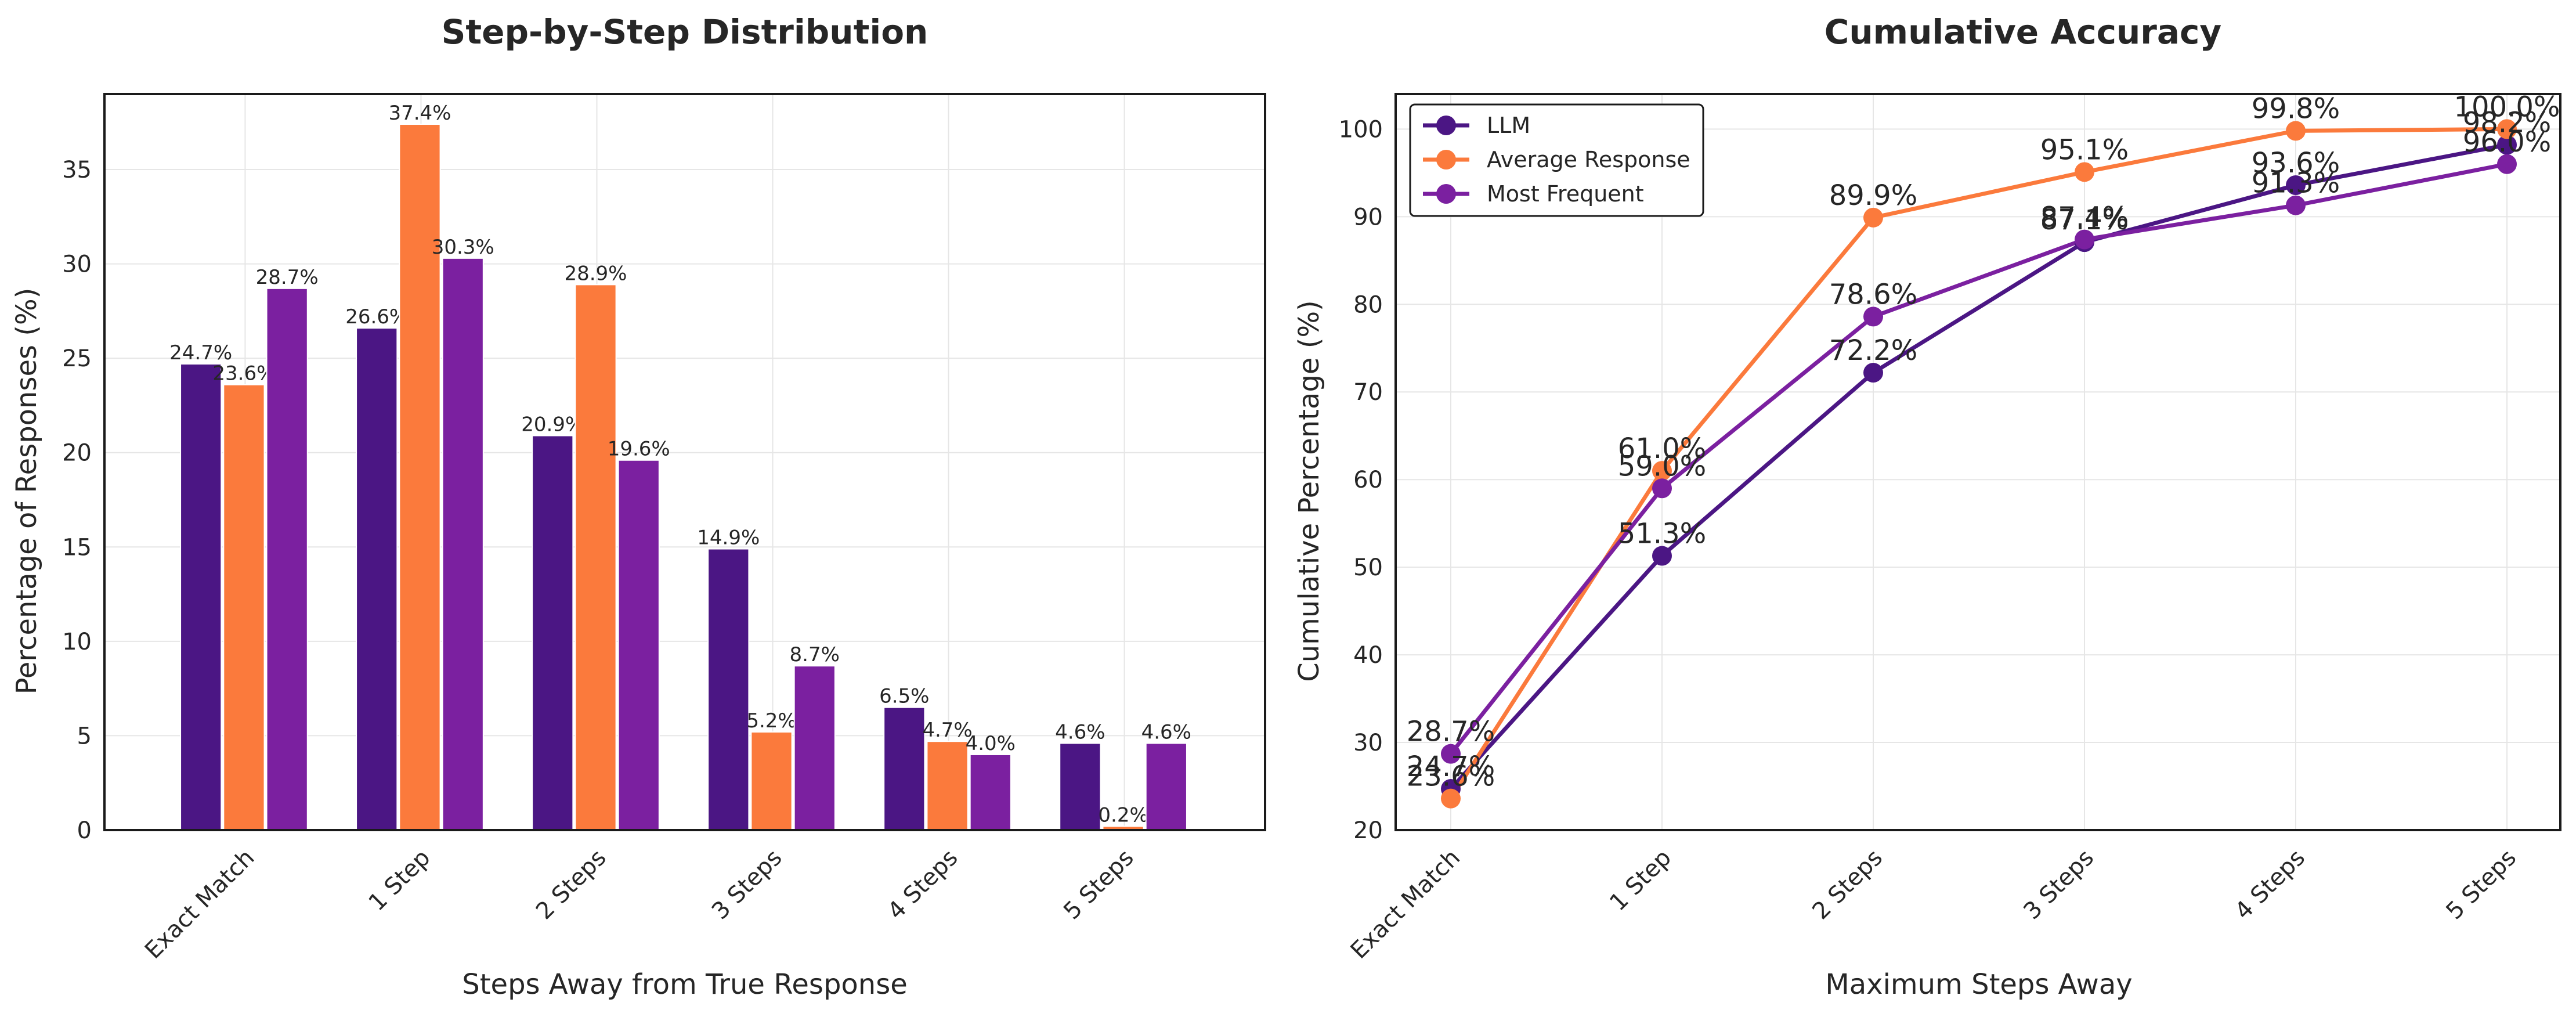  What do you see at coordinates (2022, 32) in the screenshot?
I see `line-chart-title: Cumulative Accuracy` at bounding box center [2022, 32].